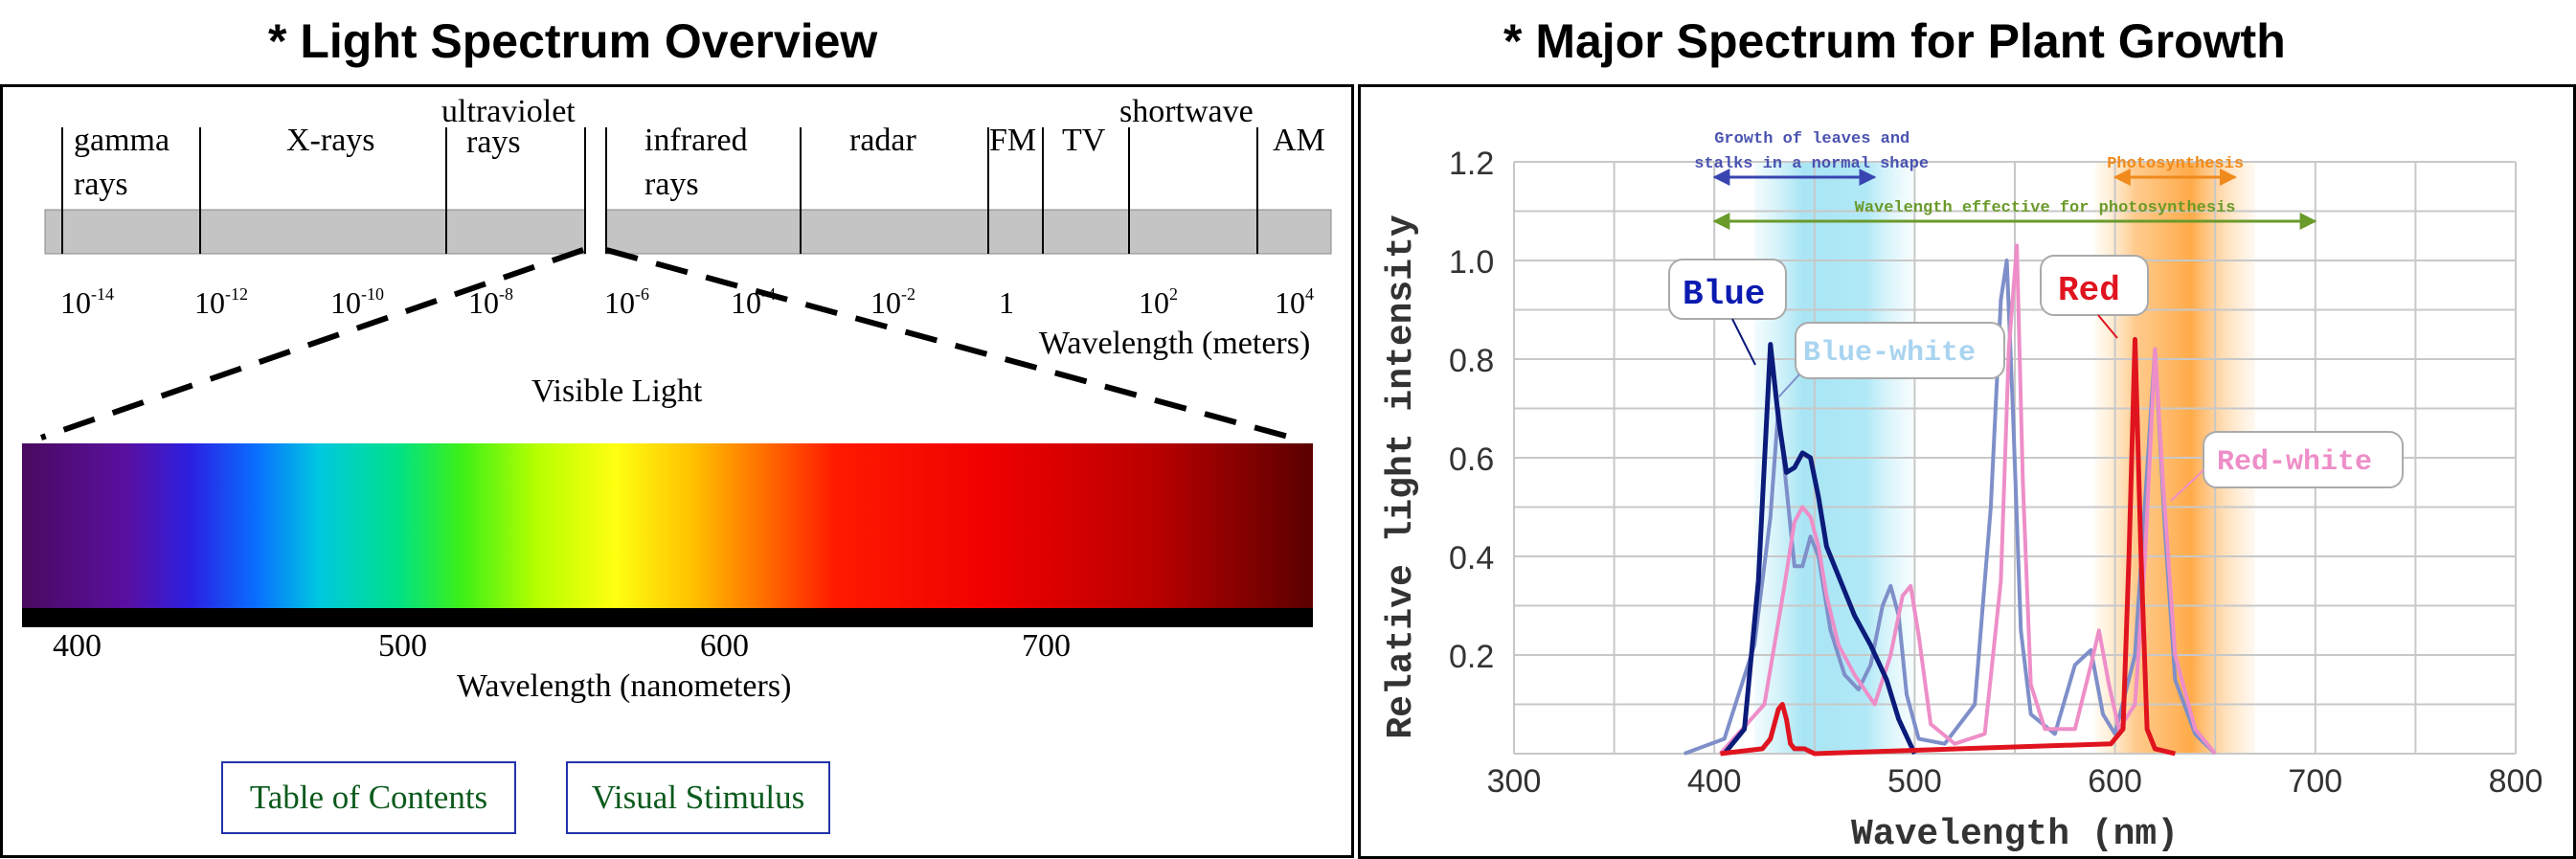 The height and width of the screenshot is (859, 2576). I want to click on em-tick-1e-2: 10⁻², so click(892, 302).